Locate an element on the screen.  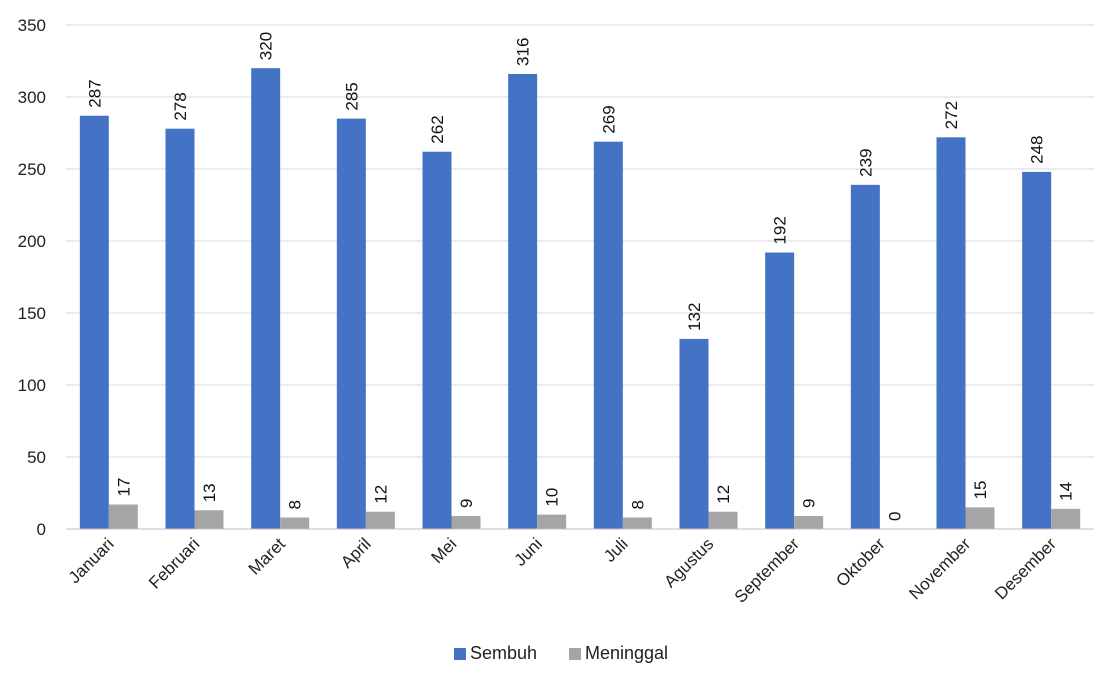
x-tick-label: November is located at coordinates (939, 568).